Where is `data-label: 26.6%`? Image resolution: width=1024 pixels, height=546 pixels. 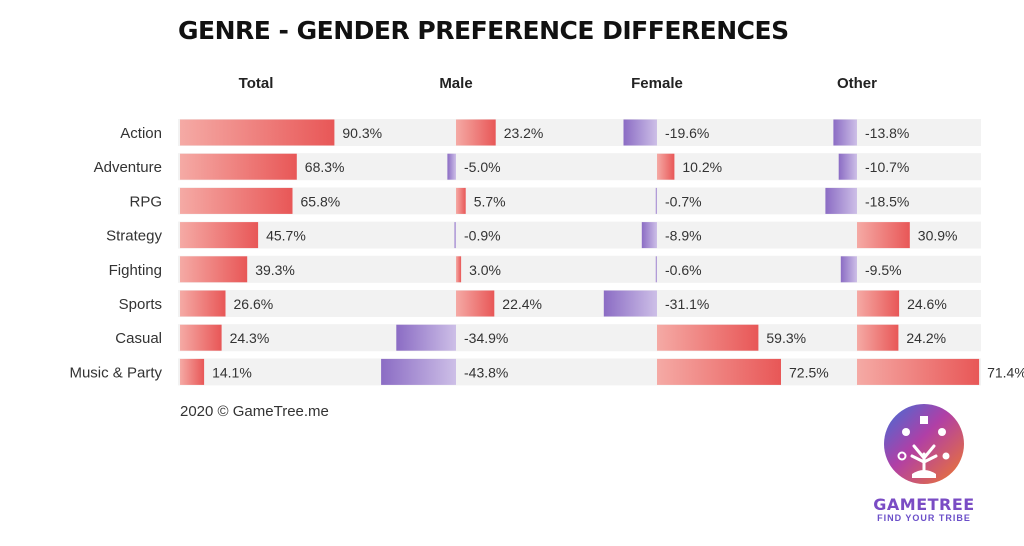 data-label: 26.6% is located at coordinates (254, 304).